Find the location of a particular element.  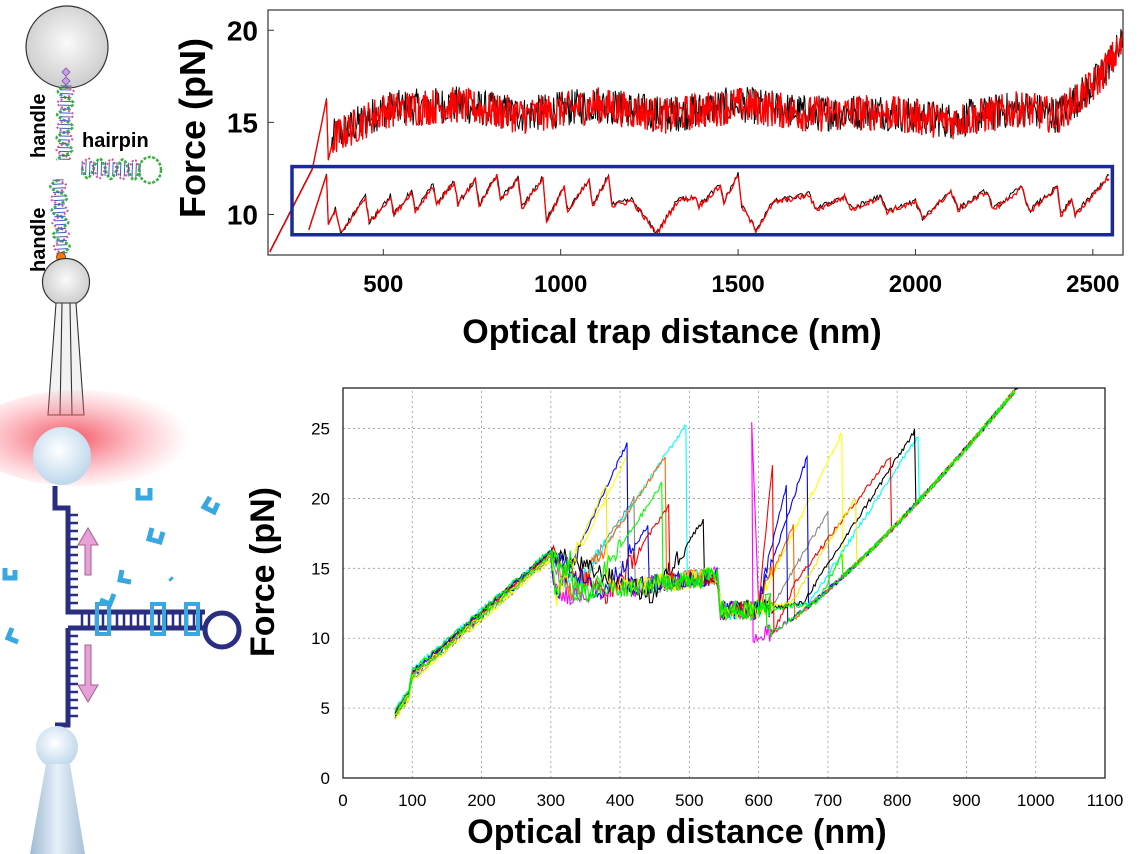

top-x-tick-label: 1500 is located at coordinates (737, 284).